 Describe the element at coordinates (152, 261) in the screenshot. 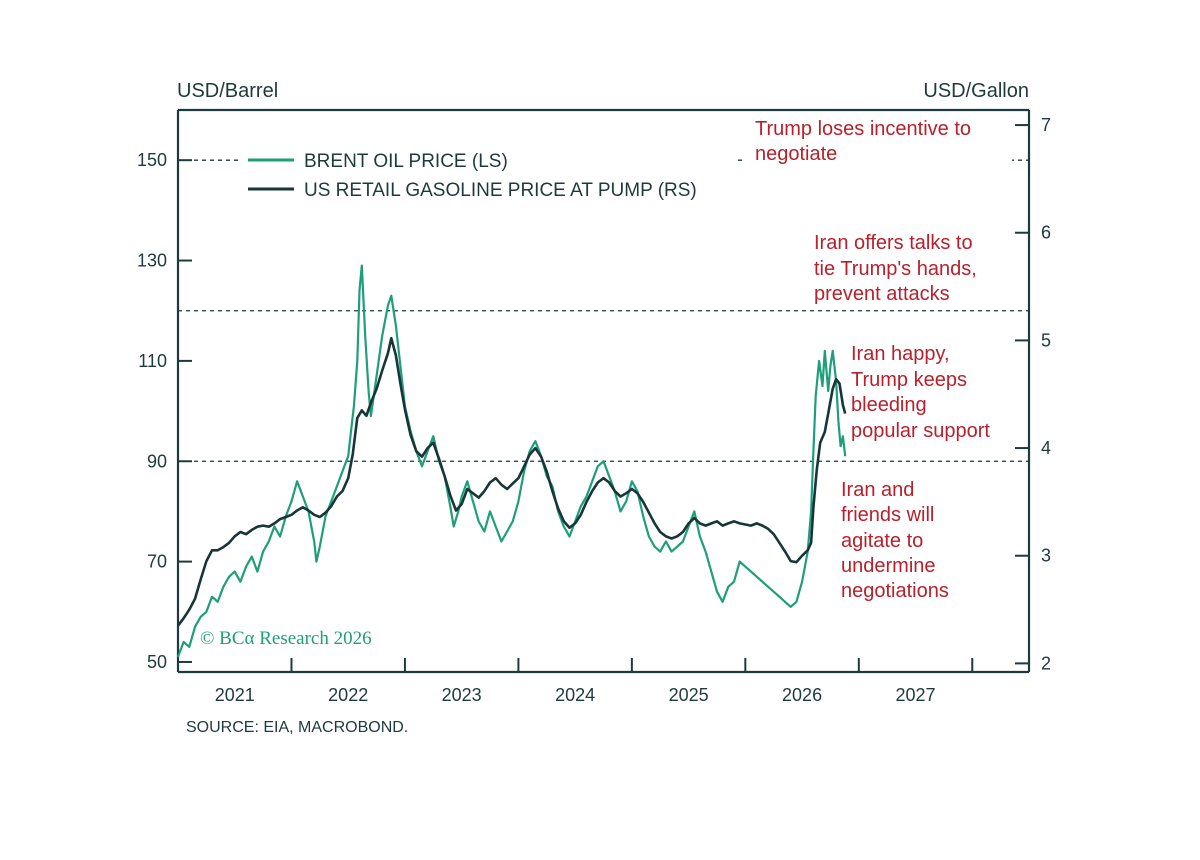

I see `left-tick-label-130: 130` at that location.